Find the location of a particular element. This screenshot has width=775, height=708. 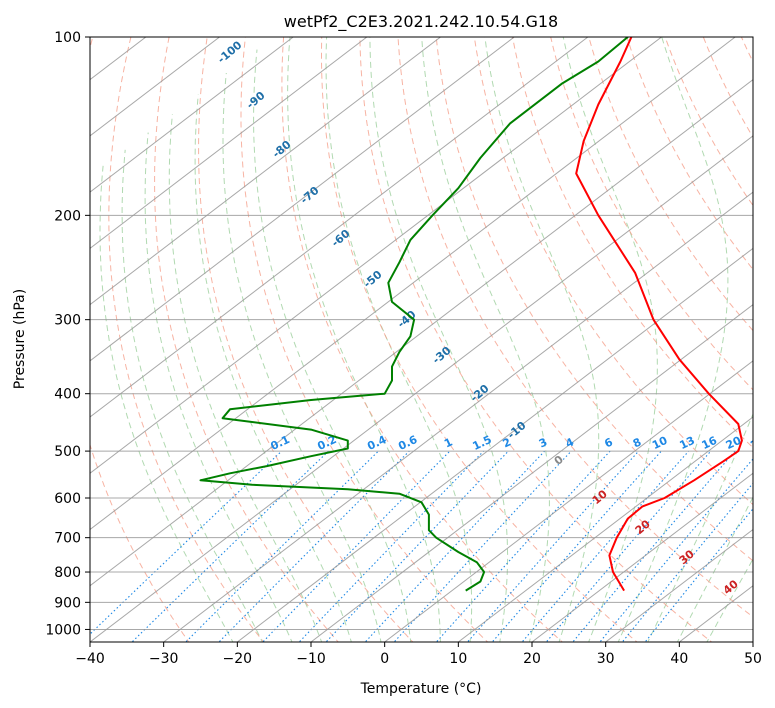

y-tick-label: 700 is located at coordinates (67, 539).